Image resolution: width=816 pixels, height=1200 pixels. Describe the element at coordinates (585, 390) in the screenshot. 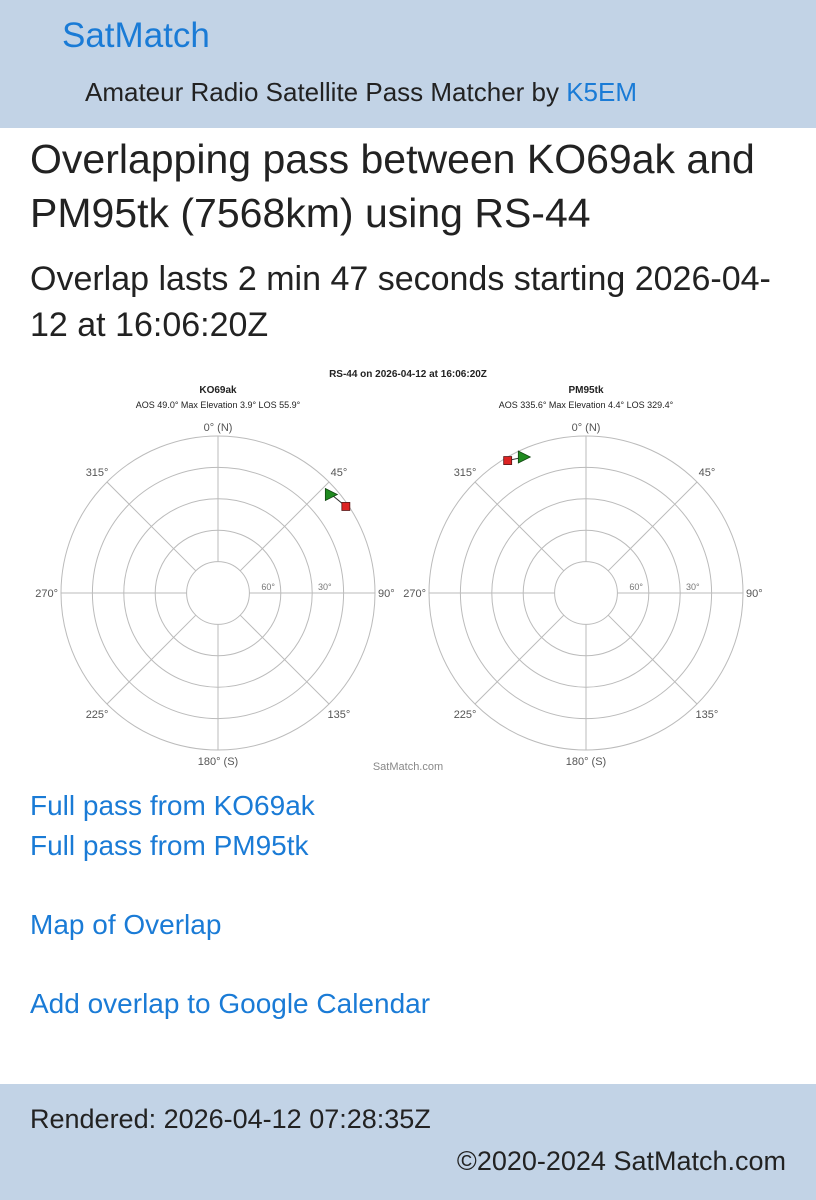

I see `panel-title: PM95tk` at that location.